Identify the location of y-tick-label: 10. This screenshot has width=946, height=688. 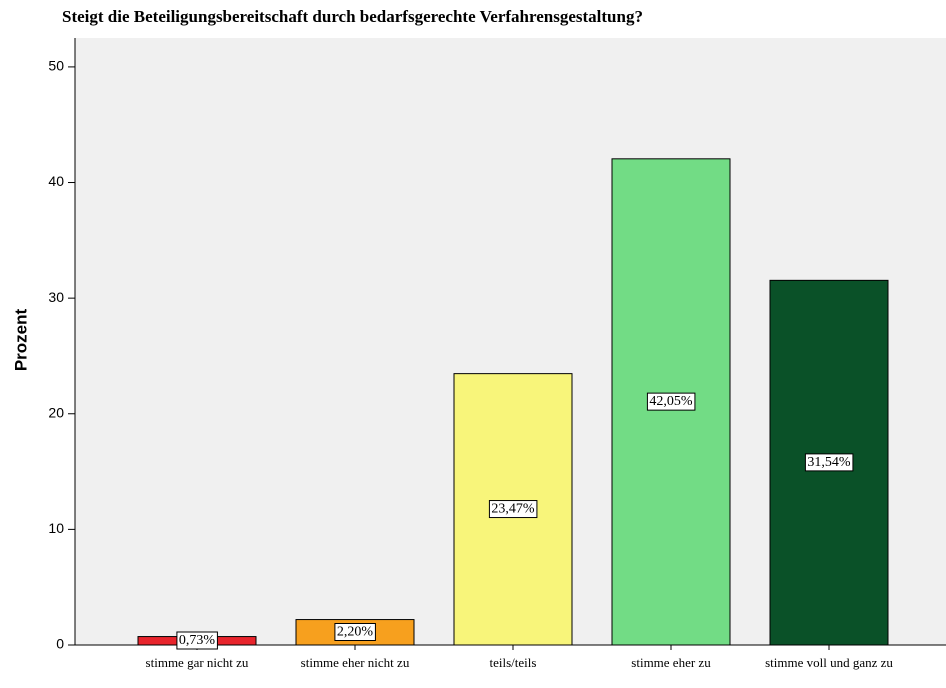
(56, 528).